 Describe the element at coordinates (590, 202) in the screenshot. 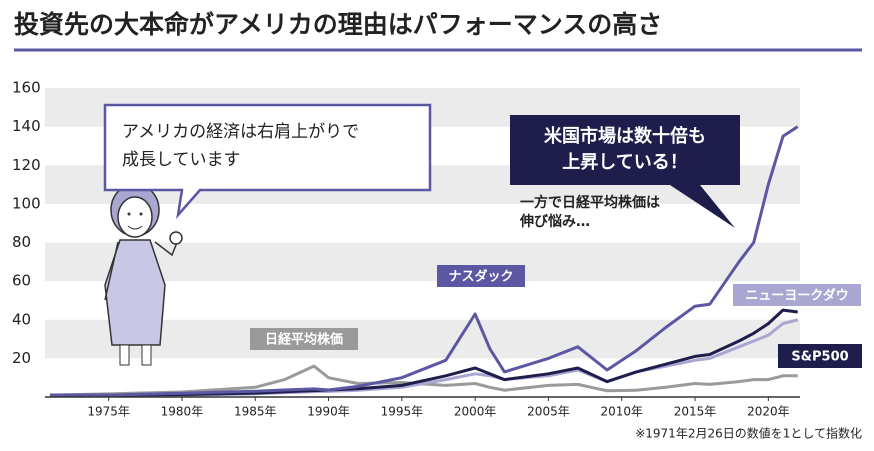

I see `annotation: 一方で日経平均株価は` at that location.